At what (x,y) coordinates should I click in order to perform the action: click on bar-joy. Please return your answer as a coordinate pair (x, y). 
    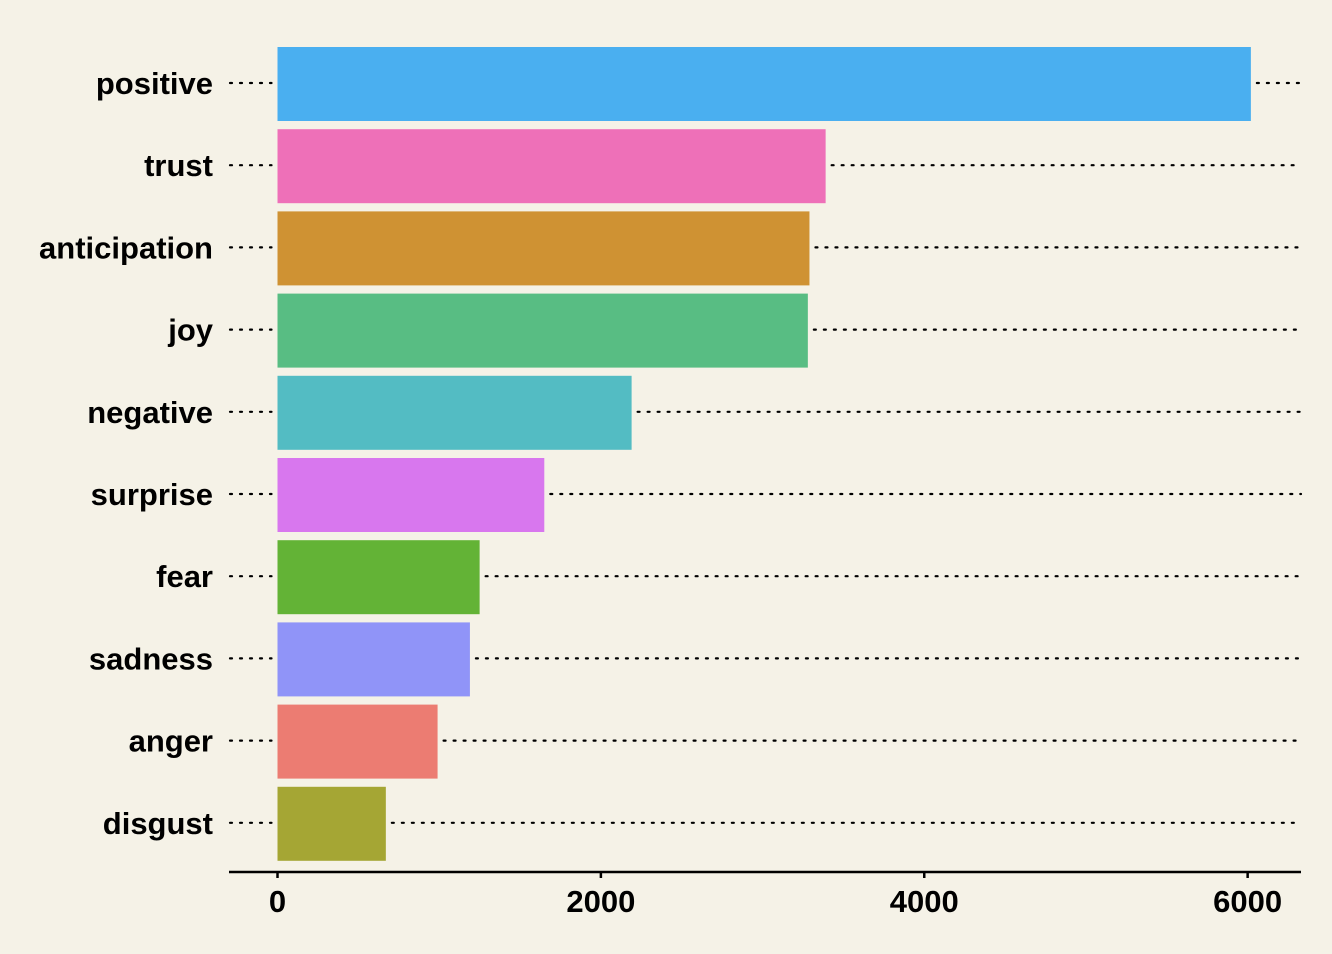
    Looking at the image, I should click on (542, 330).